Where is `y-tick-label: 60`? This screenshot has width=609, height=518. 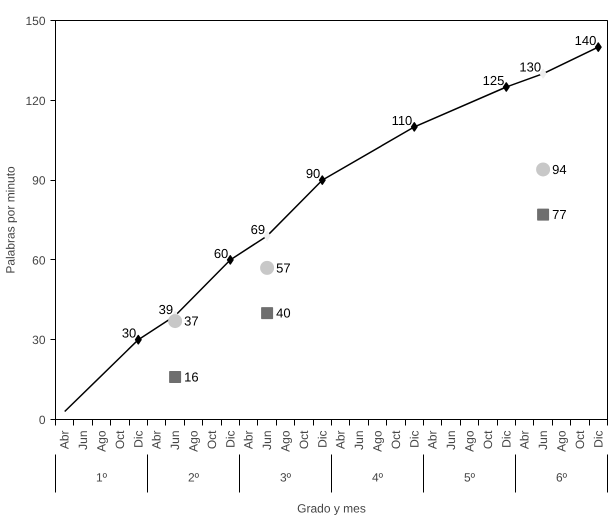
y-tick-label: 60 is located at coordinates (39, 260).